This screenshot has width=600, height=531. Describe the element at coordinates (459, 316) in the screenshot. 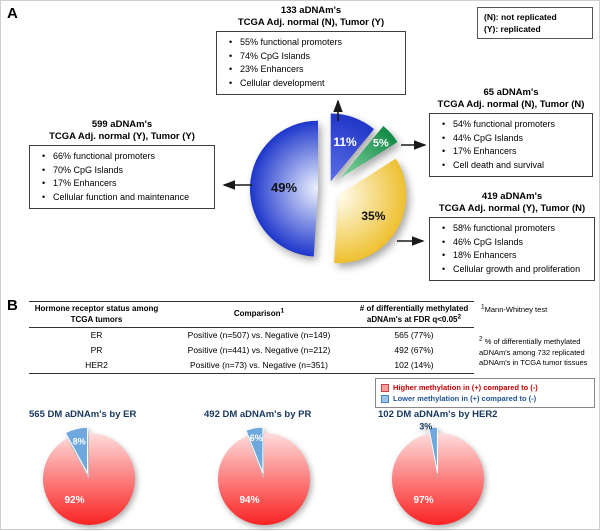

I see `header-dm-count-sup: 2` at that location.